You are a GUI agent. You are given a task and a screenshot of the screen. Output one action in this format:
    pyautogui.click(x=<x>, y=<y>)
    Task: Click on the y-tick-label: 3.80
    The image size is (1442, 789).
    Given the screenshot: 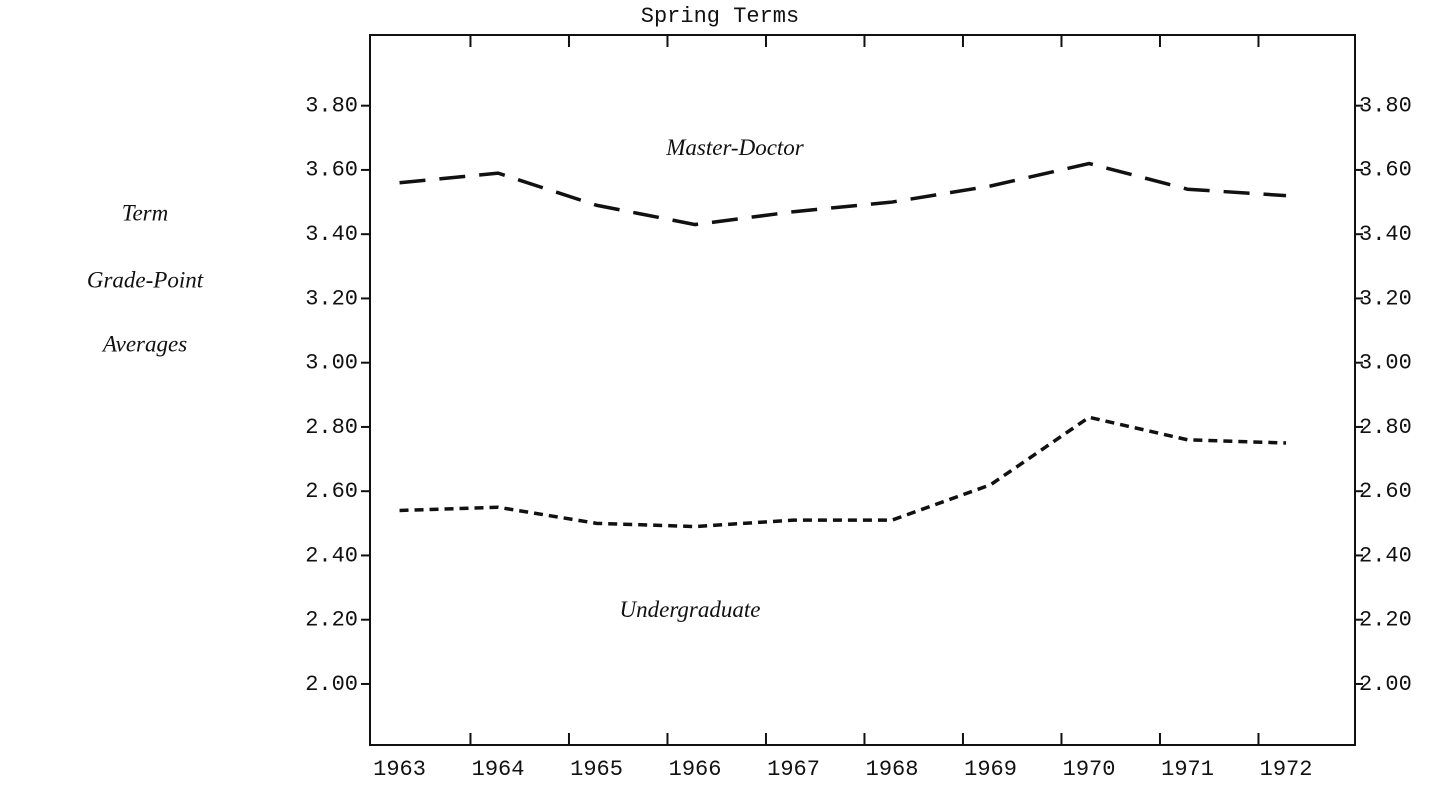 What is the action you would take?
    pyautogui.click(x=331, y=105)
    